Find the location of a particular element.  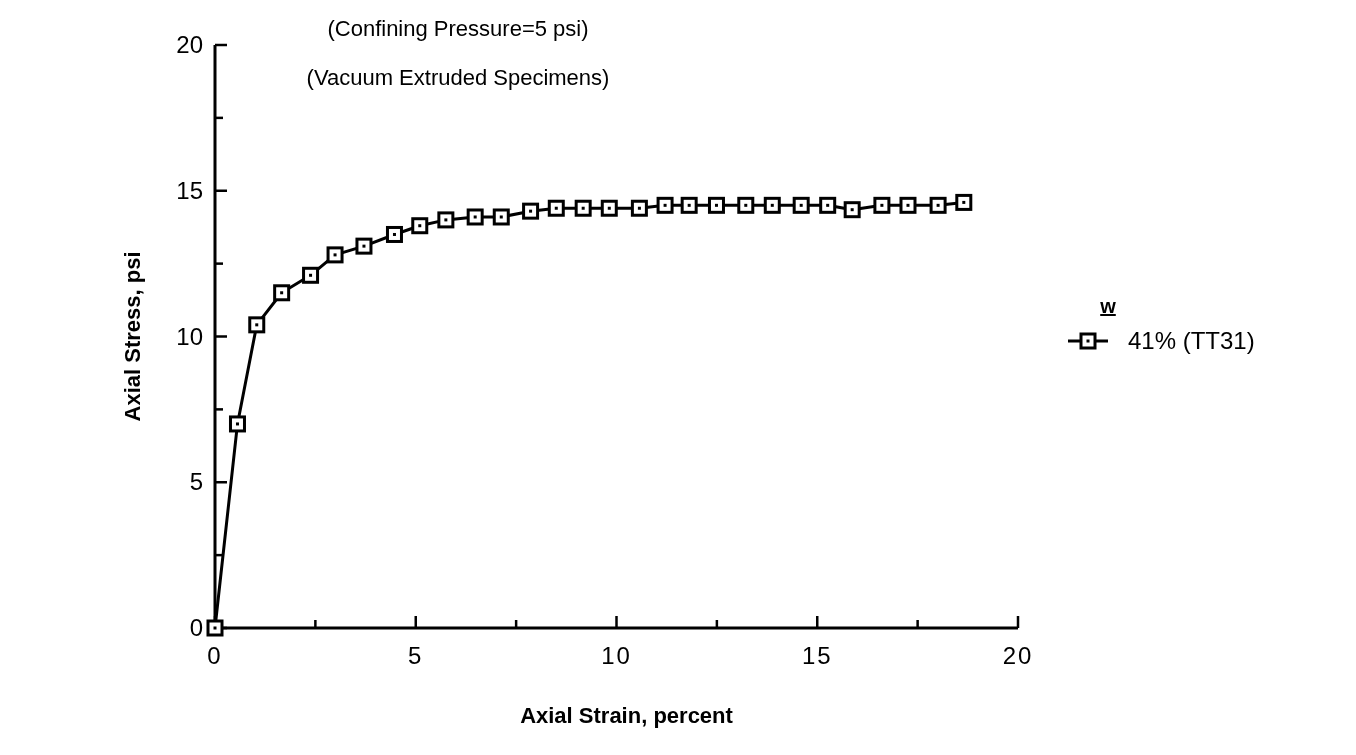

chart-title: (Confining Pressure=5 psi) is located at coordinates (458, 28).